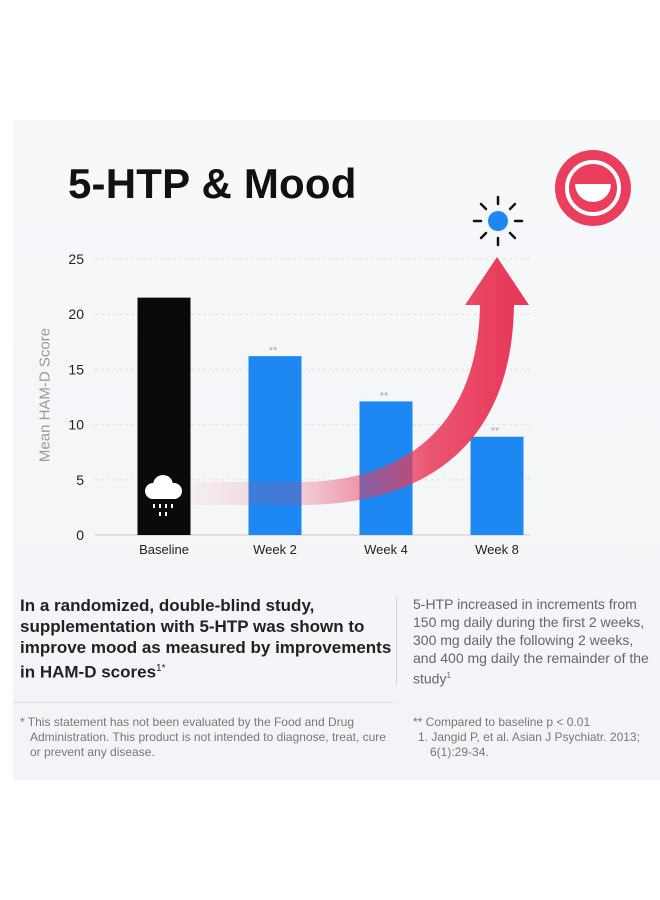 The height and width of the screenshot is (900, 660). Describe the element at coordinates (497, 549) in the screenshot. I see `x-tick-label: Week 8` at that location.